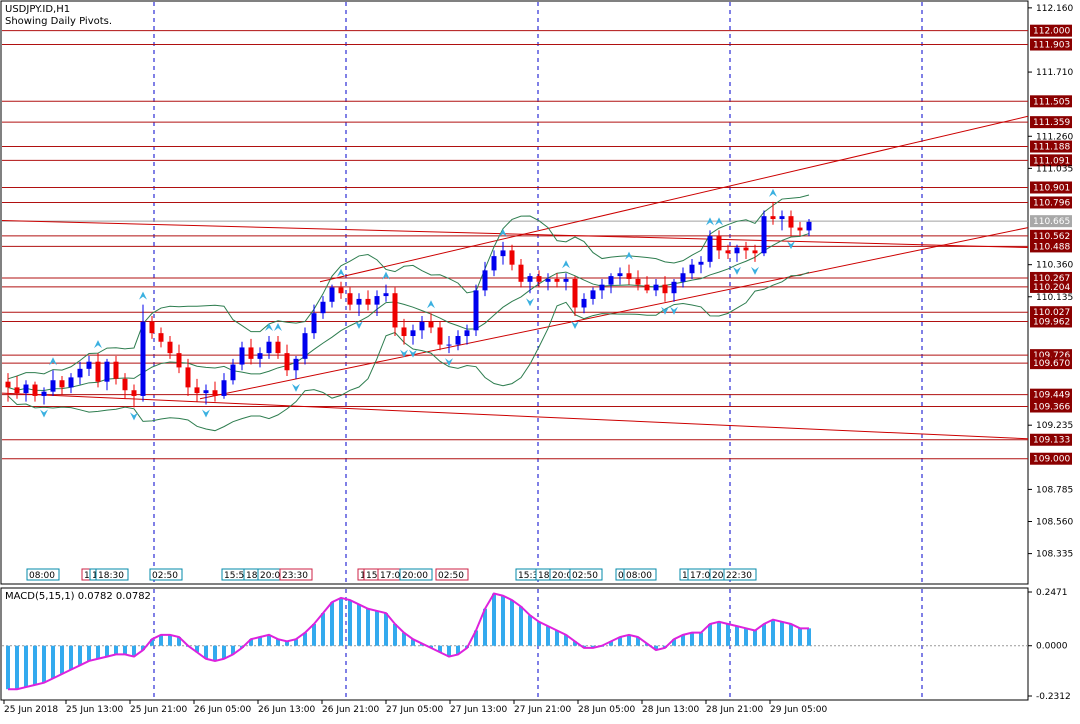 The image size is (1080, 724). I want to click on pivot-label: 109.133, so click(1051, 441).